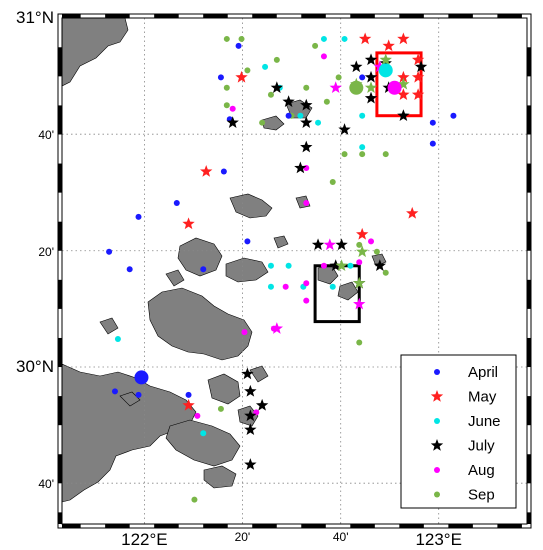 Image resolution: width=543 pixels, height=550 pixels. Describe the element at coordinates (437, 494) in the screenshot. I see `legend-marker-sep` at that location.